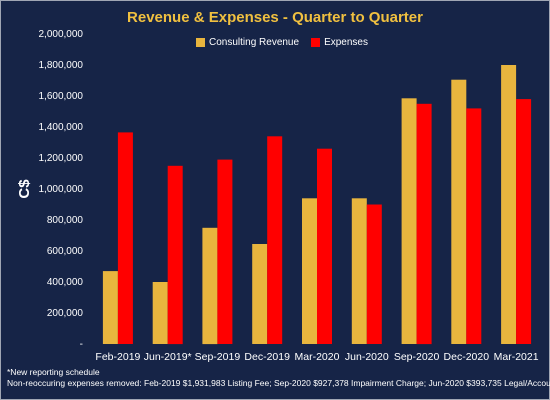 This screenshot has height=400, width=550. What do you see at coordinates (467, 357) in the screenshot?
I see `x-tick-label: Dec-2020` at bounding box center [467, 357].